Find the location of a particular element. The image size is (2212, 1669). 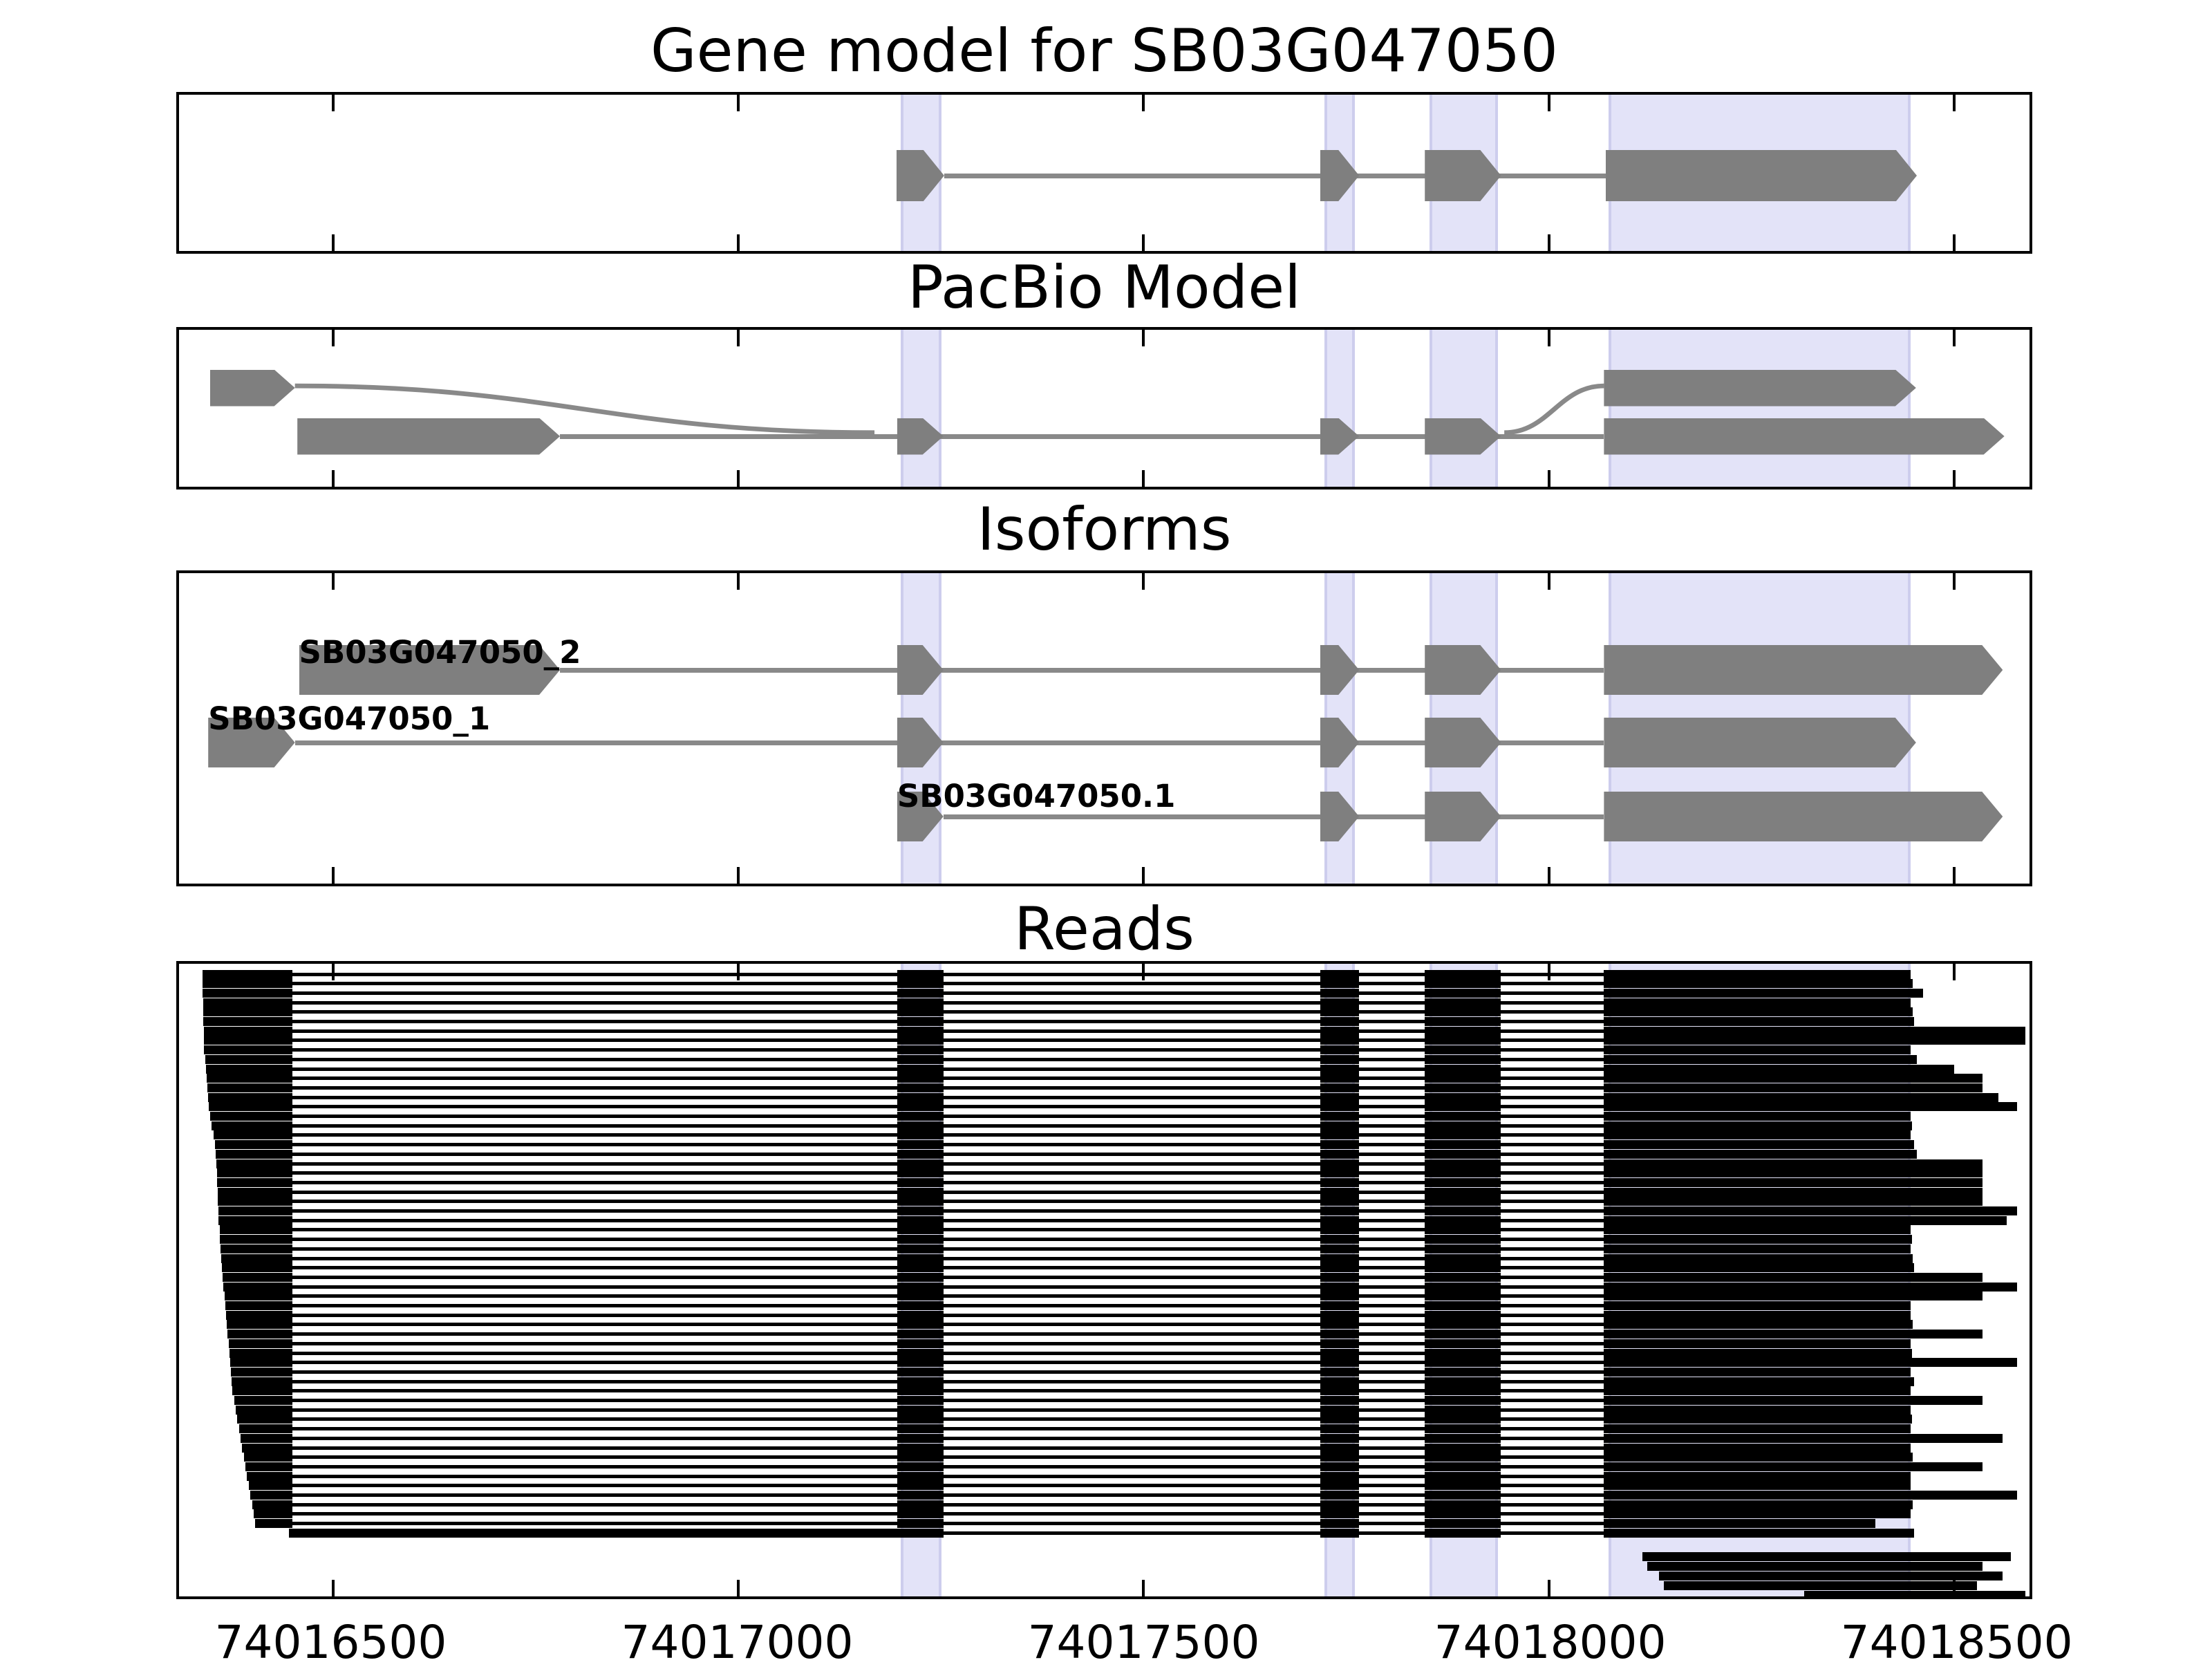

splice-curve is located at coordinates (1554, 409).